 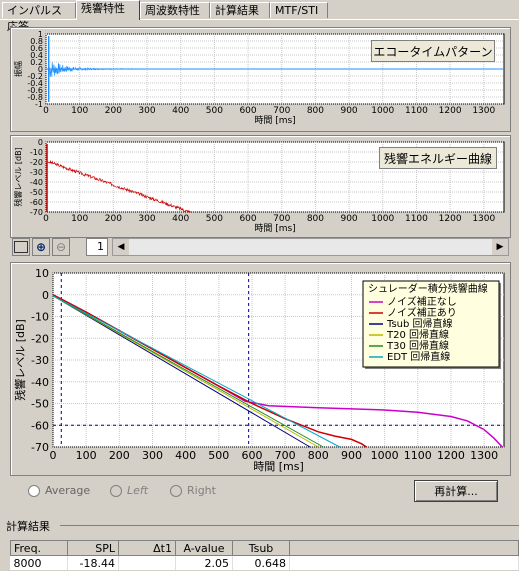 I want to click on table-row: 8000 -18.44 2.05 0.648, so click(x=264, y=562).